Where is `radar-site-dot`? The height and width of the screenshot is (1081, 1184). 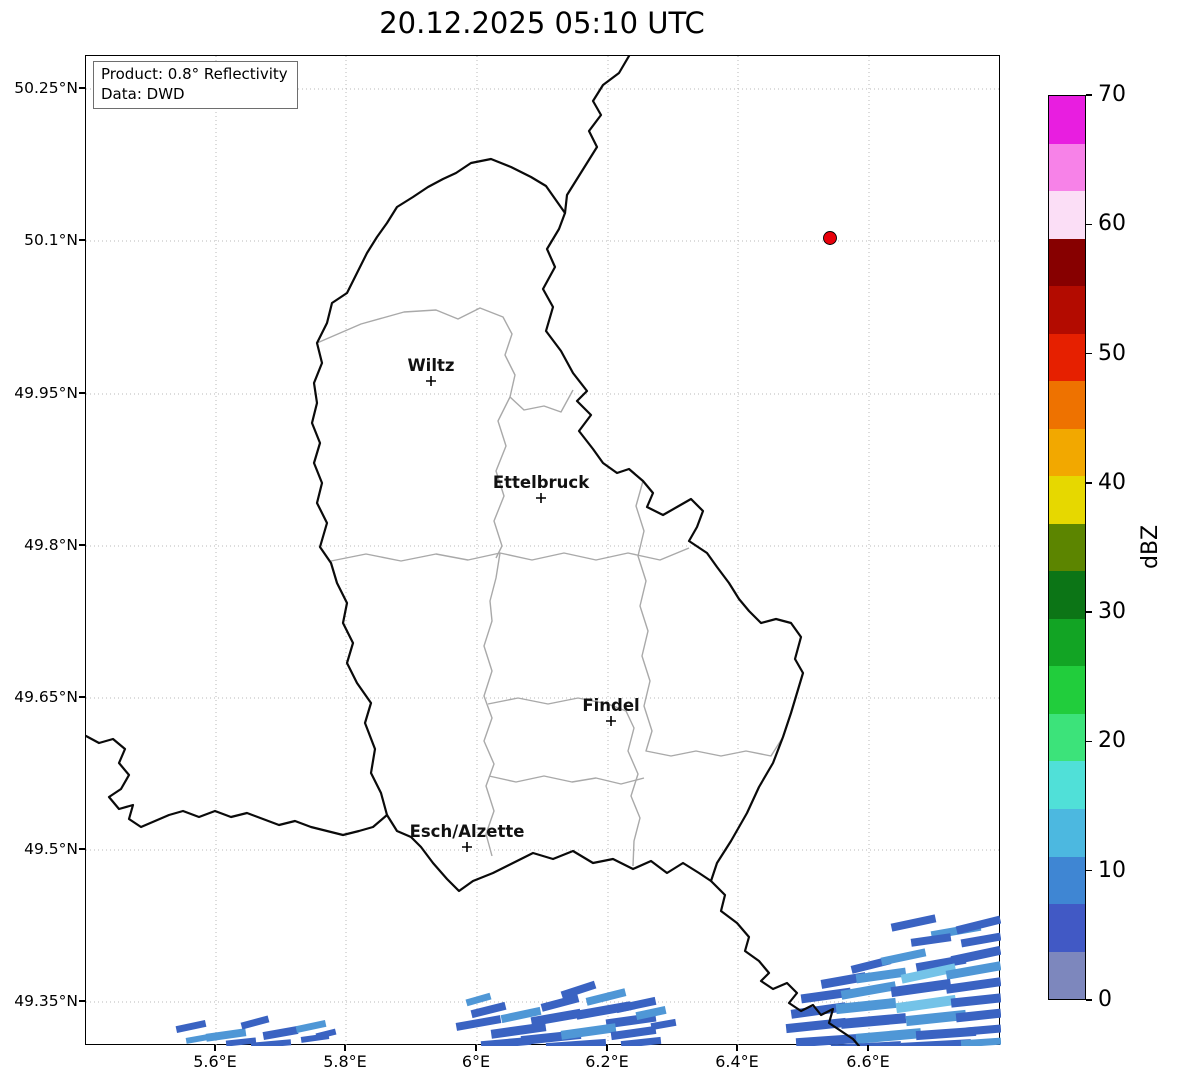 radar-site-dot is located at coordinates (830, 238).